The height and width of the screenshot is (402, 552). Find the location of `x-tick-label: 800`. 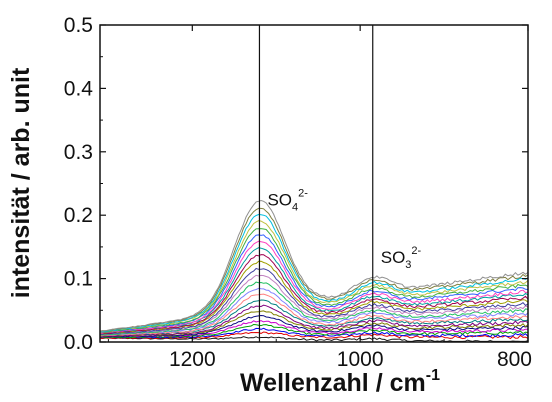

x-tick-label: 800 is located at coordinates (514, 359).